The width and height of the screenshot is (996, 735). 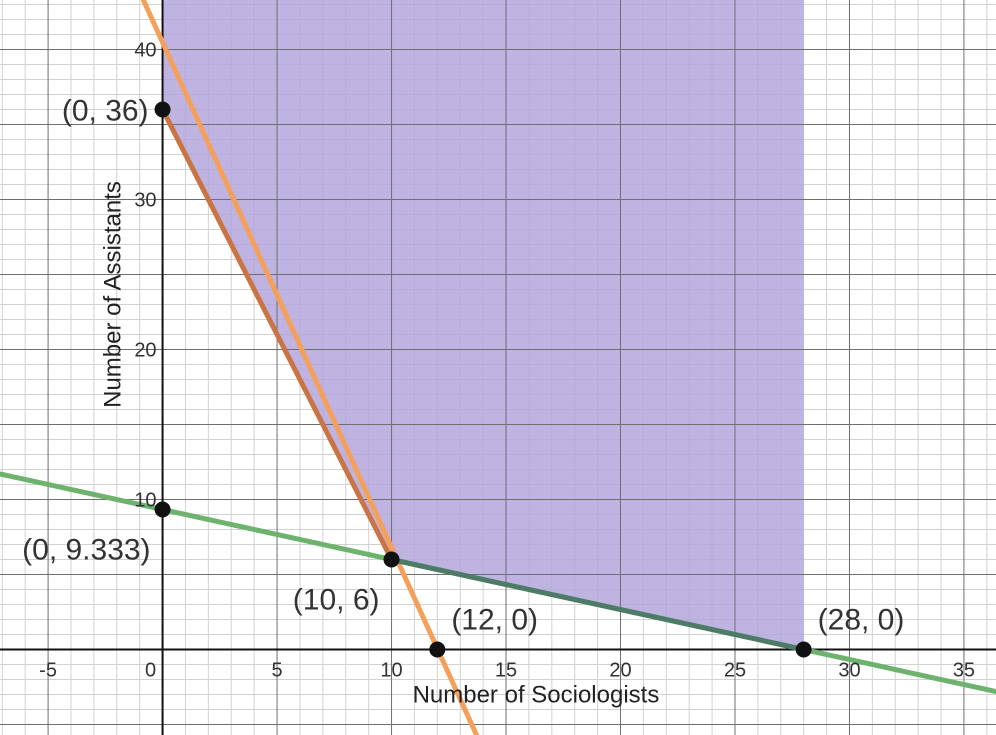 What do you see at coordinates (964, 671) in the screenshot?
I see `x-tick-label: 35` at bounding box center [964, 671].